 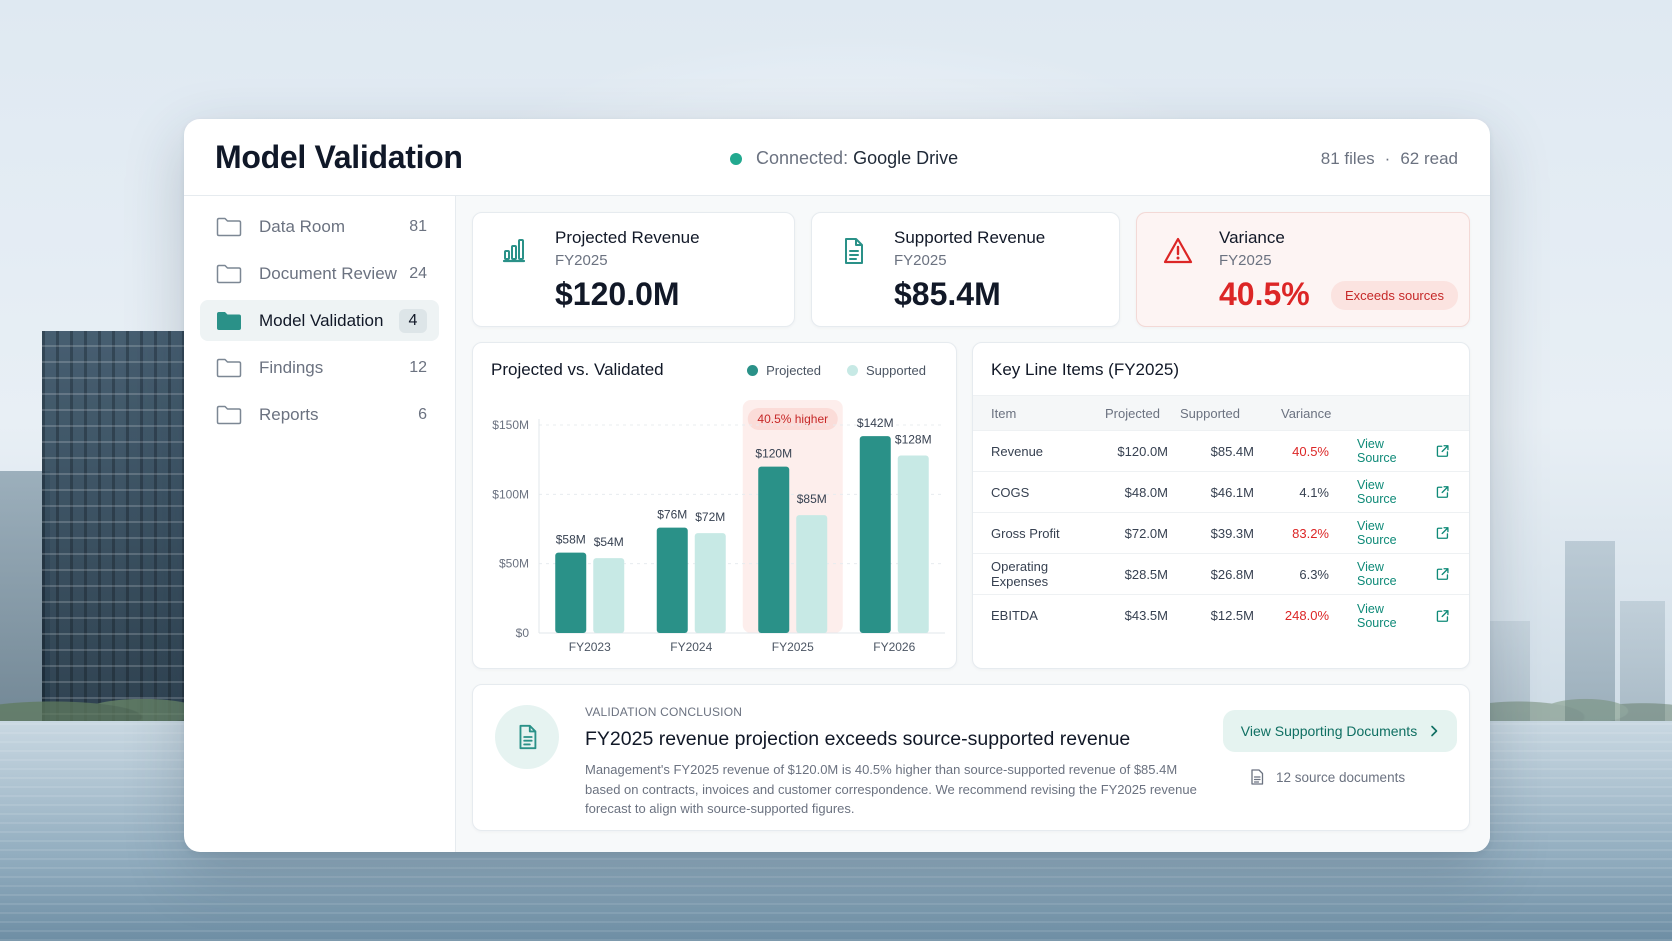 What do you see at coordinates (1146, 615) in the screenshot?
I see `cell-projected: $43.5M` at bounding box center [1146, 615].